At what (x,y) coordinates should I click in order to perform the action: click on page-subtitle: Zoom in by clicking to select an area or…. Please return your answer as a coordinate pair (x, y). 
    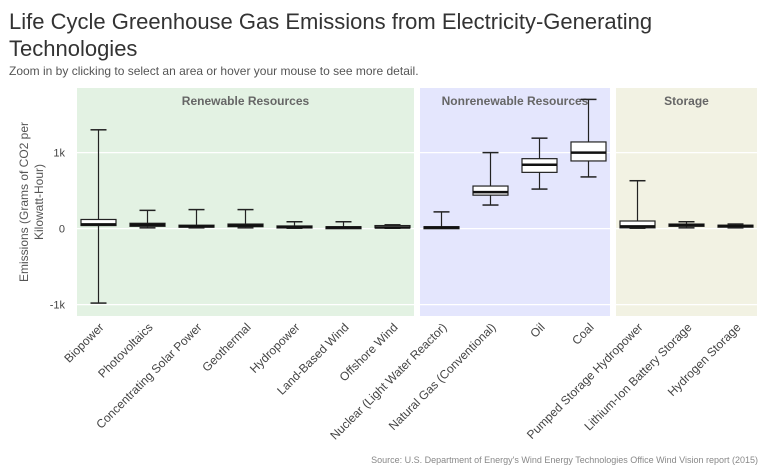
    Looking at the image, I should click on (214, 71).